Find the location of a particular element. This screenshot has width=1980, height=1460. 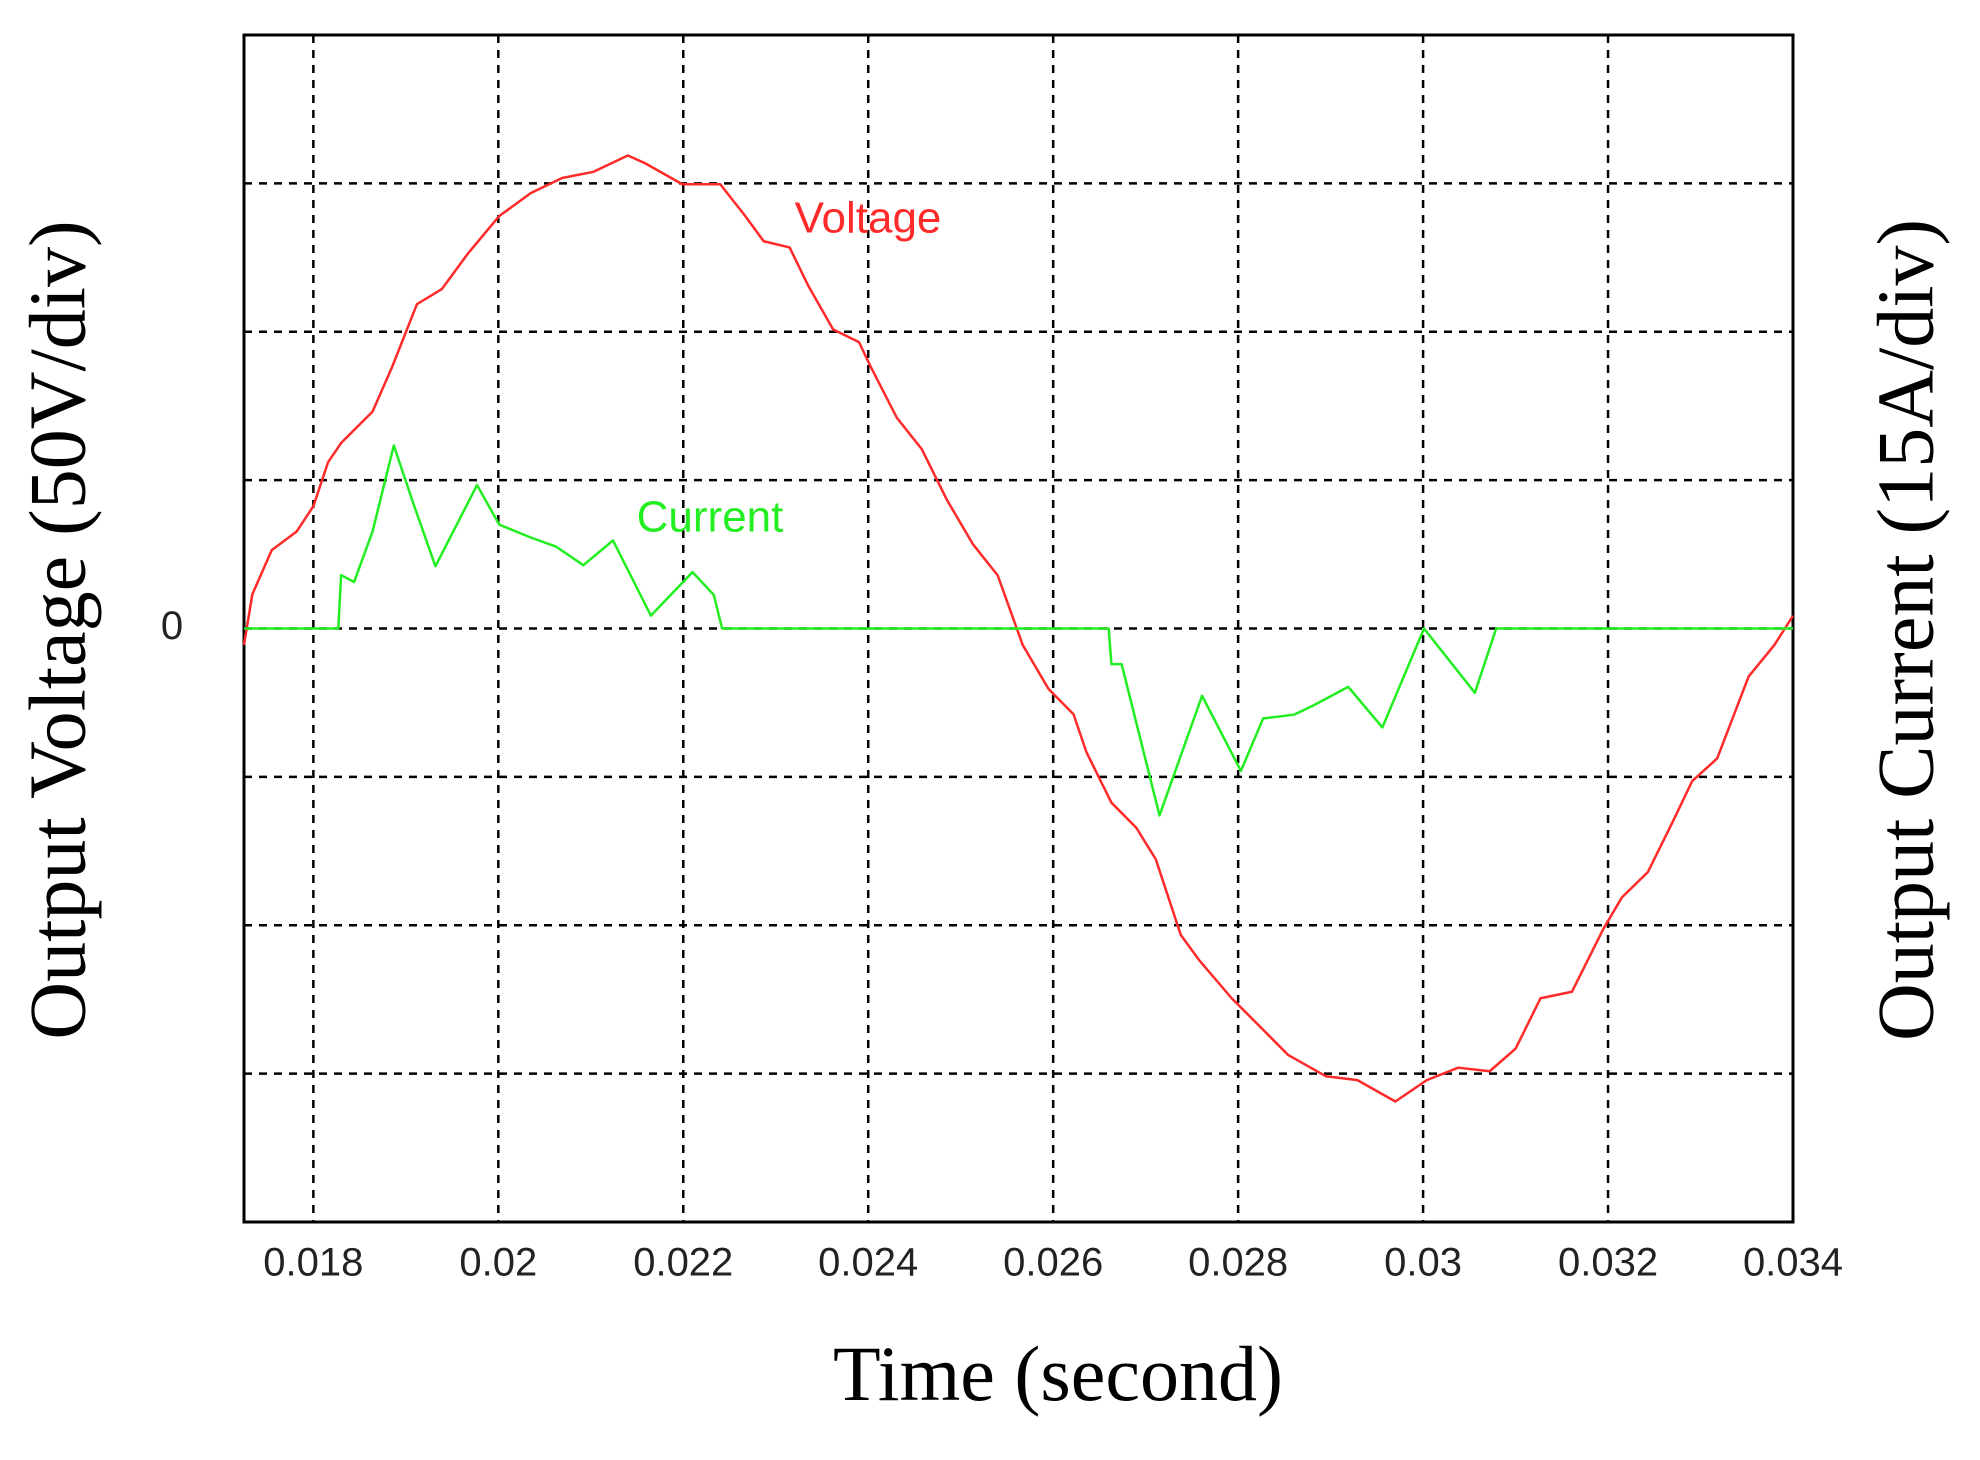

x-tick-label: 0.02 is located at coordinates (498, 1263).